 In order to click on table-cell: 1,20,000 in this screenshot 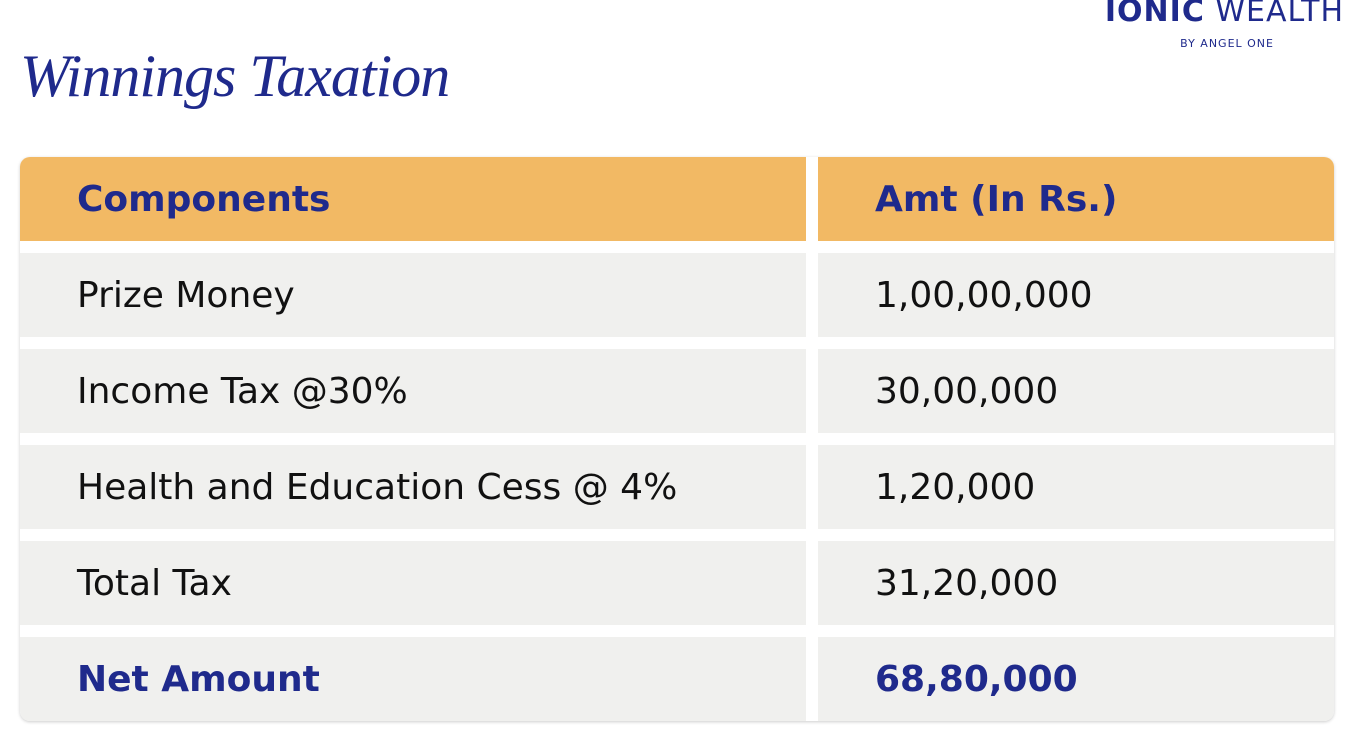, I will do `click(1076, 487)`.